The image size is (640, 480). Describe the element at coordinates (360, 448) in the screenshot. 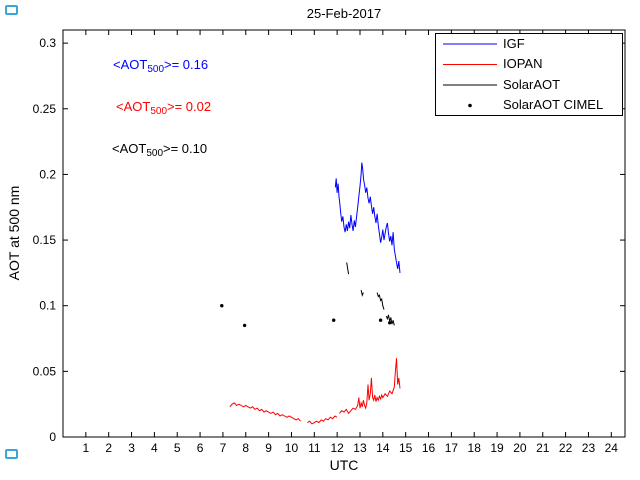

I see `x-tick-label: 13` at that location.